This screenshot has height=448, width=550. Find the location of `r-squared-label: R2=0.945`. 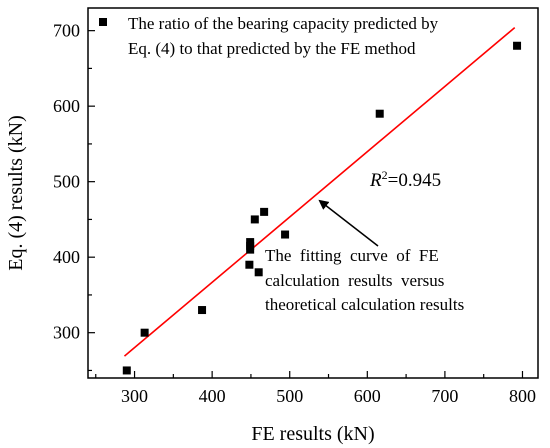

r-squared-label: R2=0.945 is located at coordinates (405, 179).